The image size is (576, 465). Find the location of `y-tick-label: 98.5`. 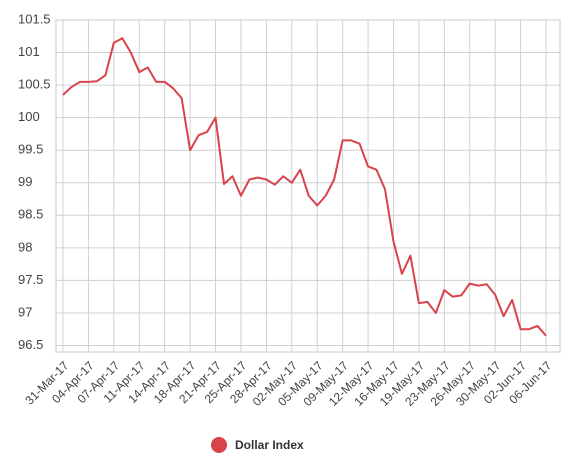

y-tick-label: 98.5 is located at coordinates (30, 214).